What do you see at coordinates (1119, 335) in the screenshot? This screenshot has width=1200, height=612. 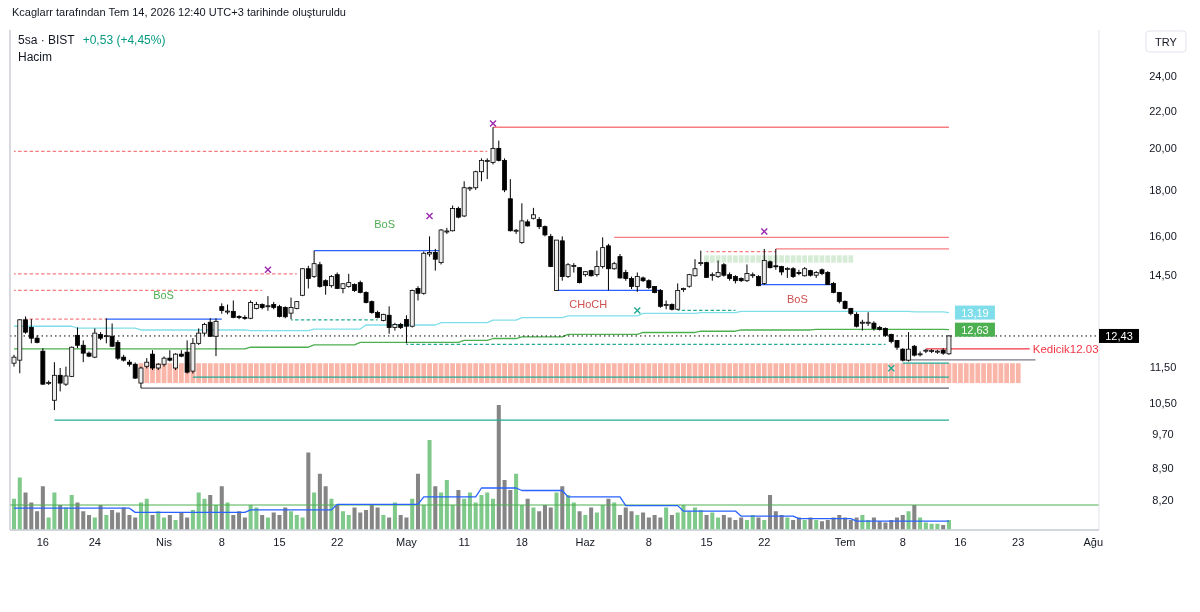 I see `ref-line-label: 12,43` at bounding box center [1119, 335].